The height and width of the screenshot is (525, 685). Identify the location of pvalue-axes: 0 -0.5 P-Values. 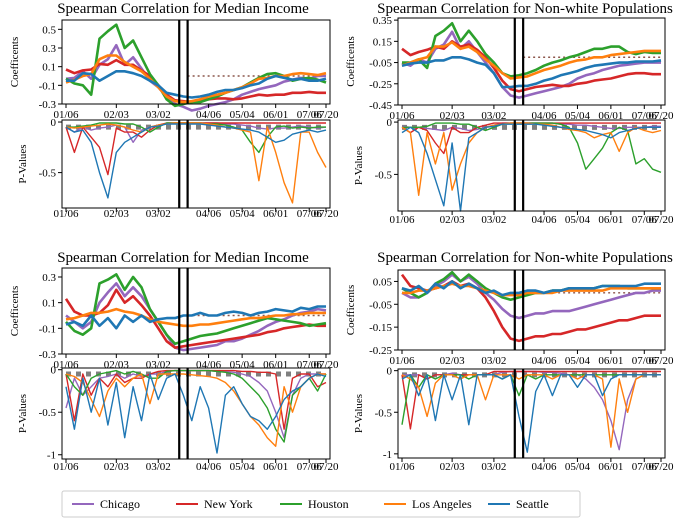
(509, 164).